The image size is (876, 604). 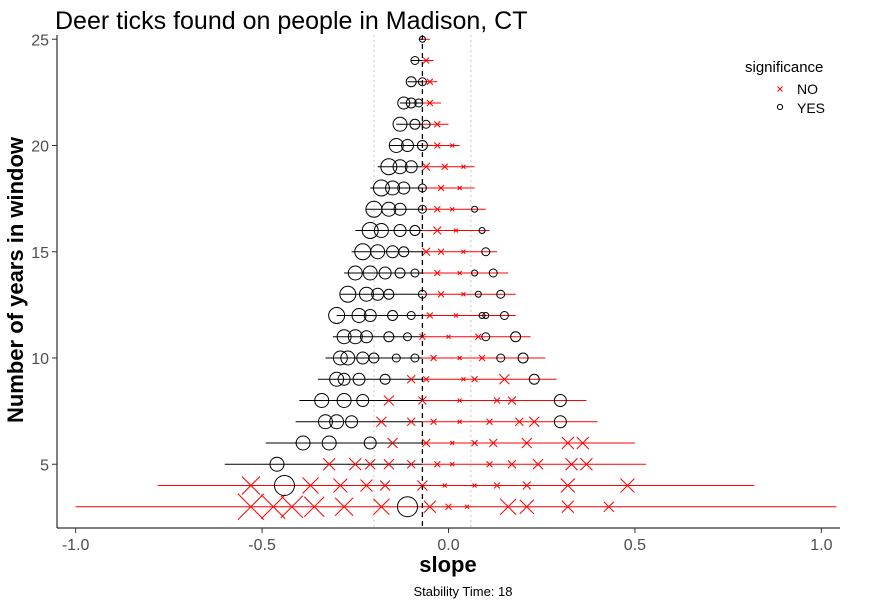 What do you see at coordinates (463, 591) in the screenshot?
I see `stability-time-caption: Stability Time: 18` at bounding box center [463, 591].